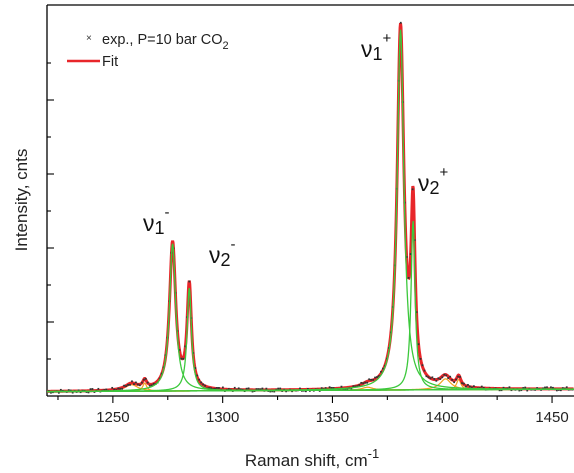  What do you see at coordinates (222, 417) in the screenshot?
I see `x-tick-label: 1300` at bounding box center [222, 417].